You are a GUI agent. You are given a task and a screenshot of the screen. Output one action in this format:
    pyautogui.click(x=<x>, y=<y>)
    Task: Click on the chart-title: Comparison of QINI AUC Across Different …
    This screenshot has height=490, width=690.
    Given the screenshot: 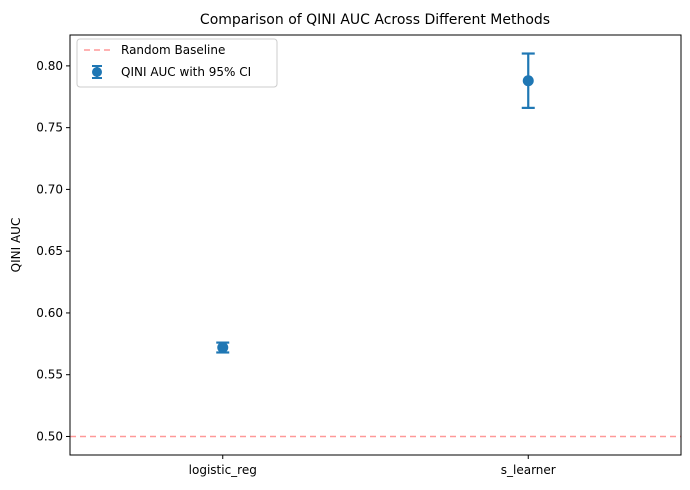 What is the action you would take?
    pyautogui.click(x=375, y=20)
    